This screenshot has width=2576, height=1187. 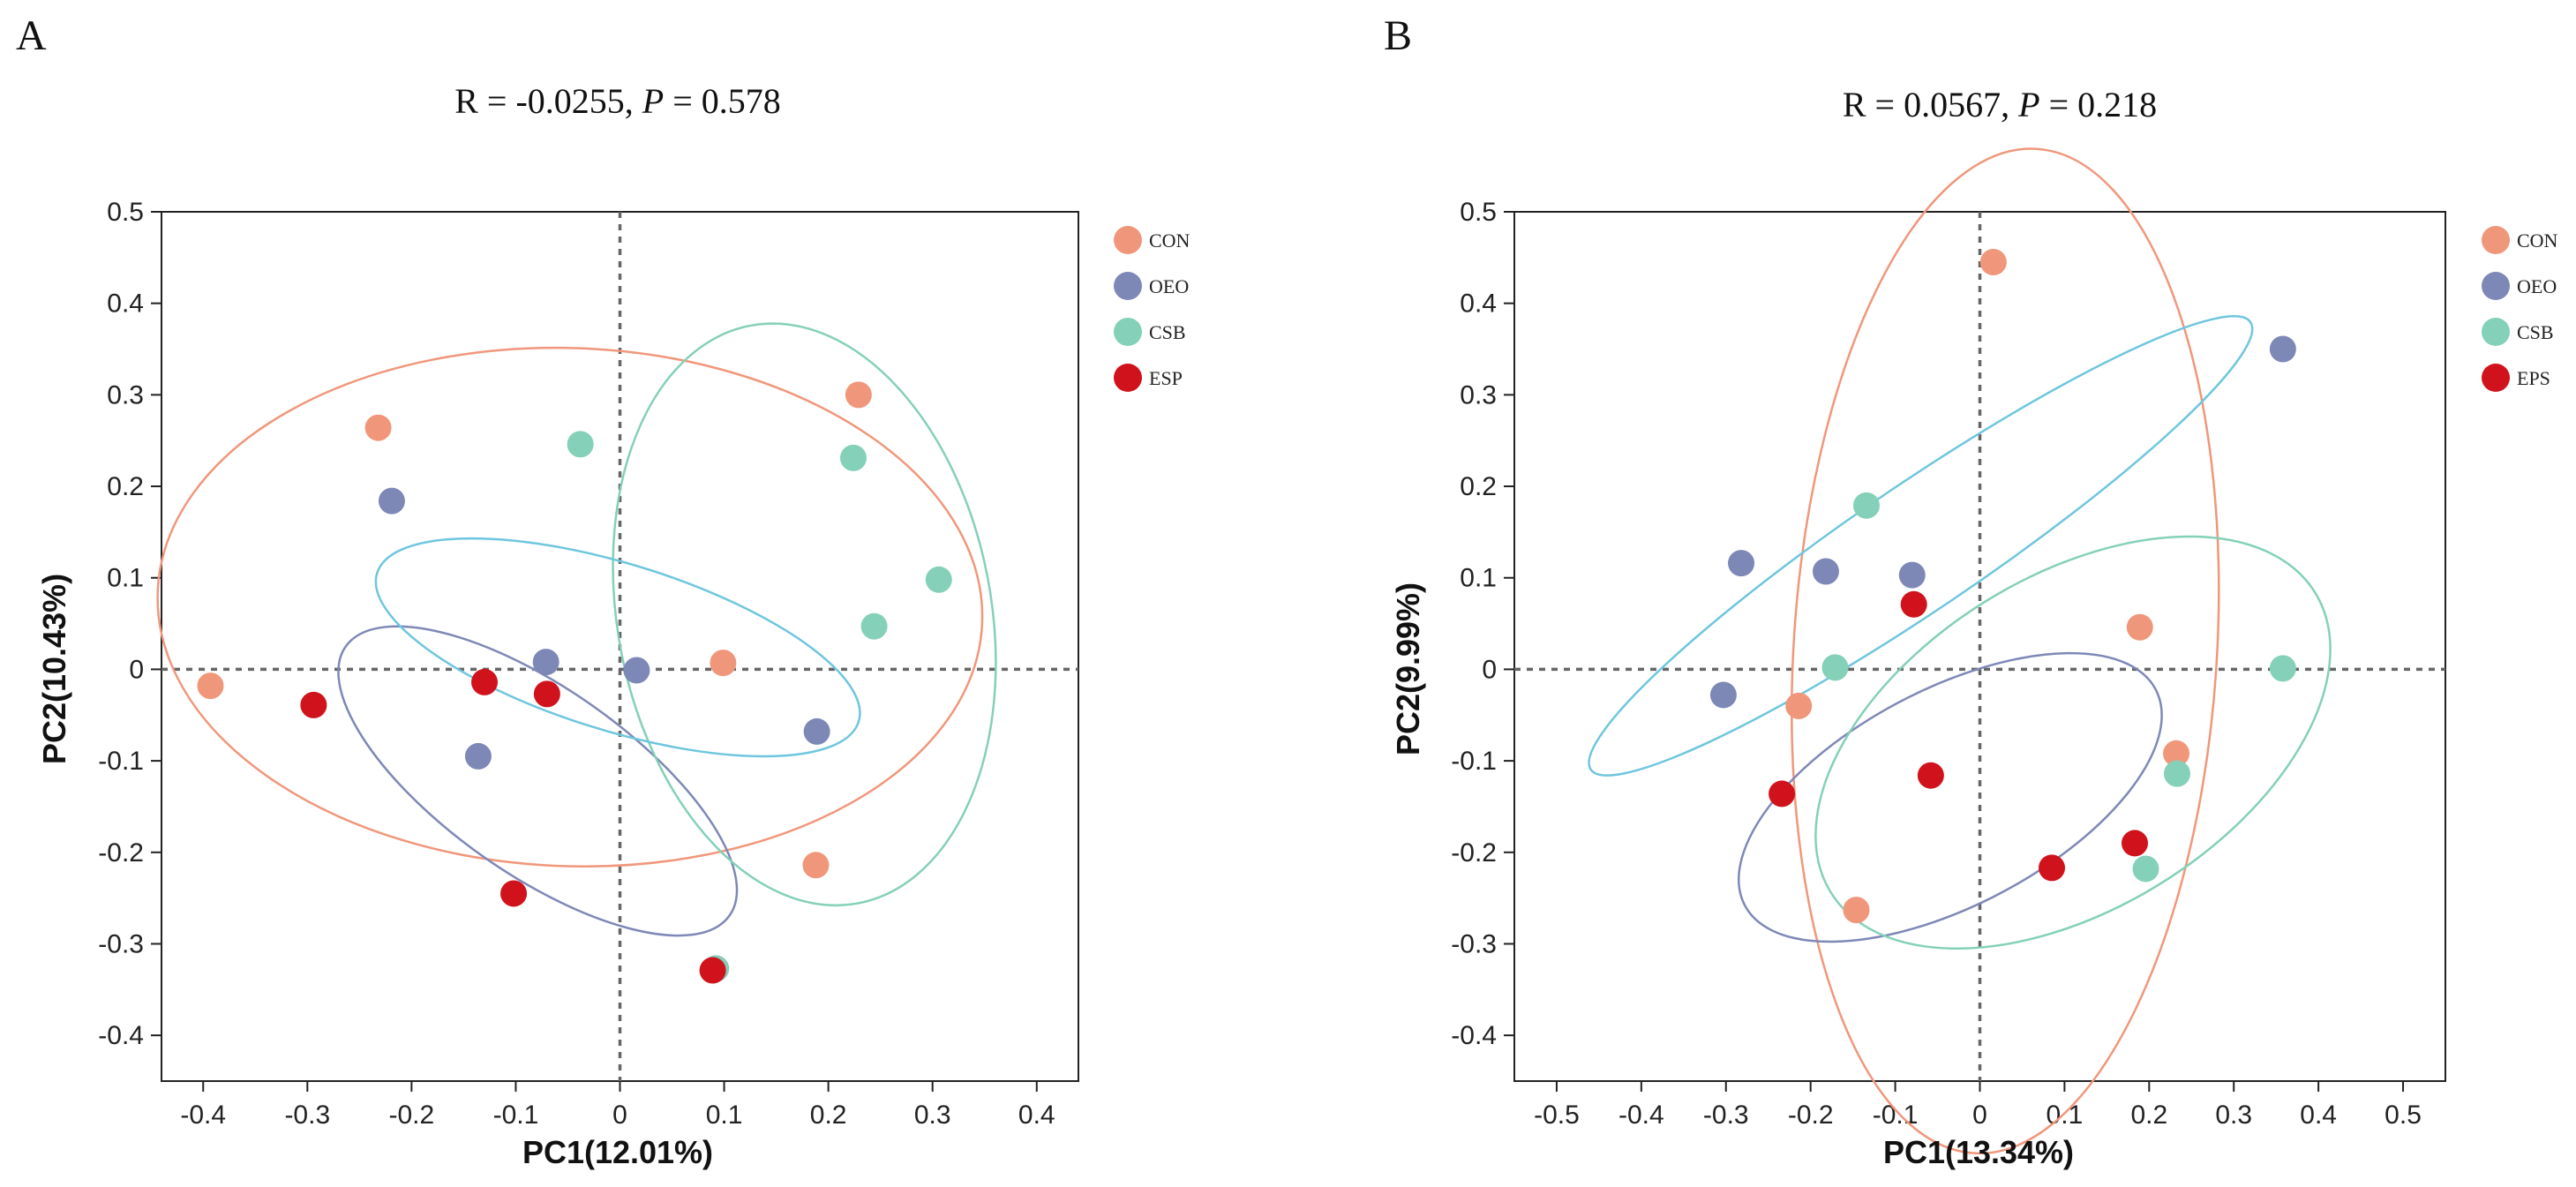 What do you see at coordinates (1128, 378) in the screenshot?
I see `legend-marker-esp` at bounding box center [1128, 378].